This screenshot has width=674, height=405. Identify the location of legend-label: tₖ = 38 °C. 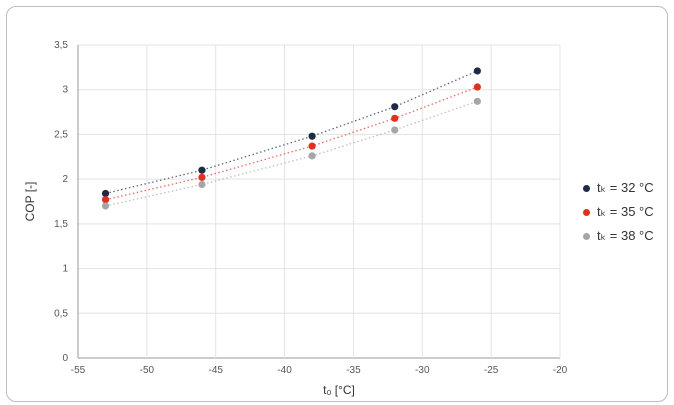
(625, 235).